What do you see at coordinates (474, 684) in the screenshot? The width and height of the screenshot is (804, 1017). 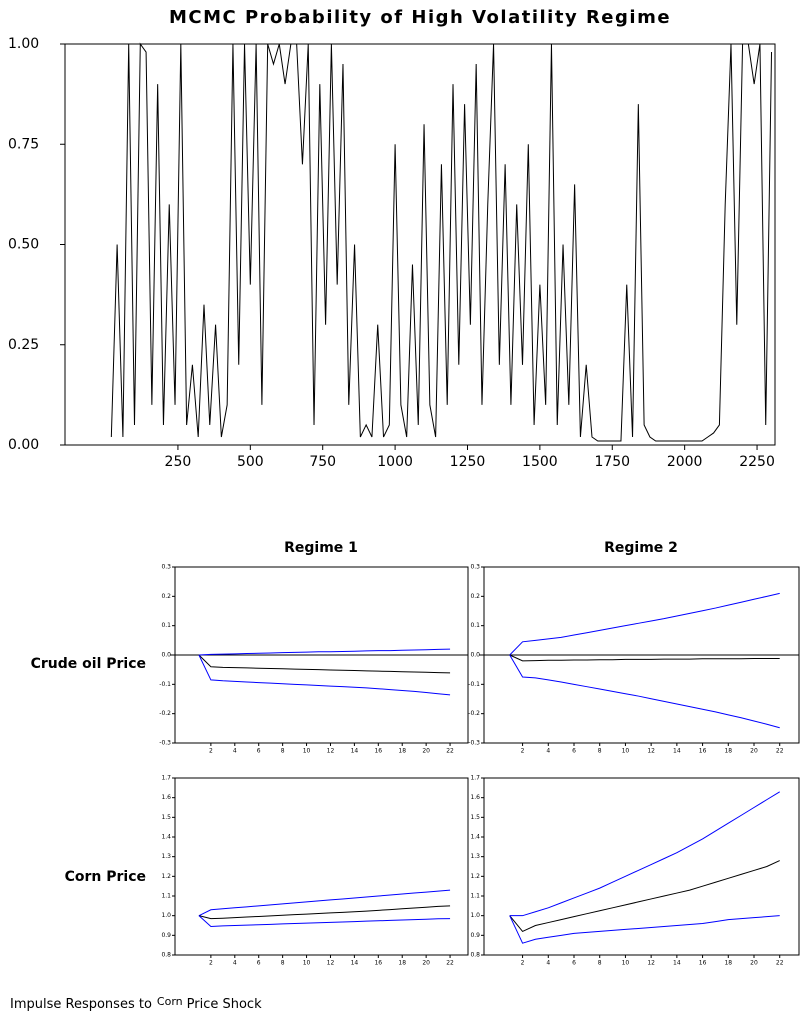 I see `y-tick-label: -0.1` at bounding box center [474, 684].